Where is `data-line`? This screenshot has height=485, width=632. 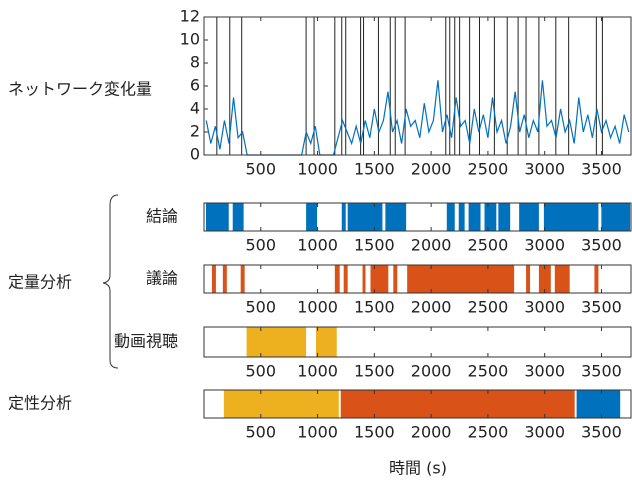 data-line is located at coordinates (417, 118).